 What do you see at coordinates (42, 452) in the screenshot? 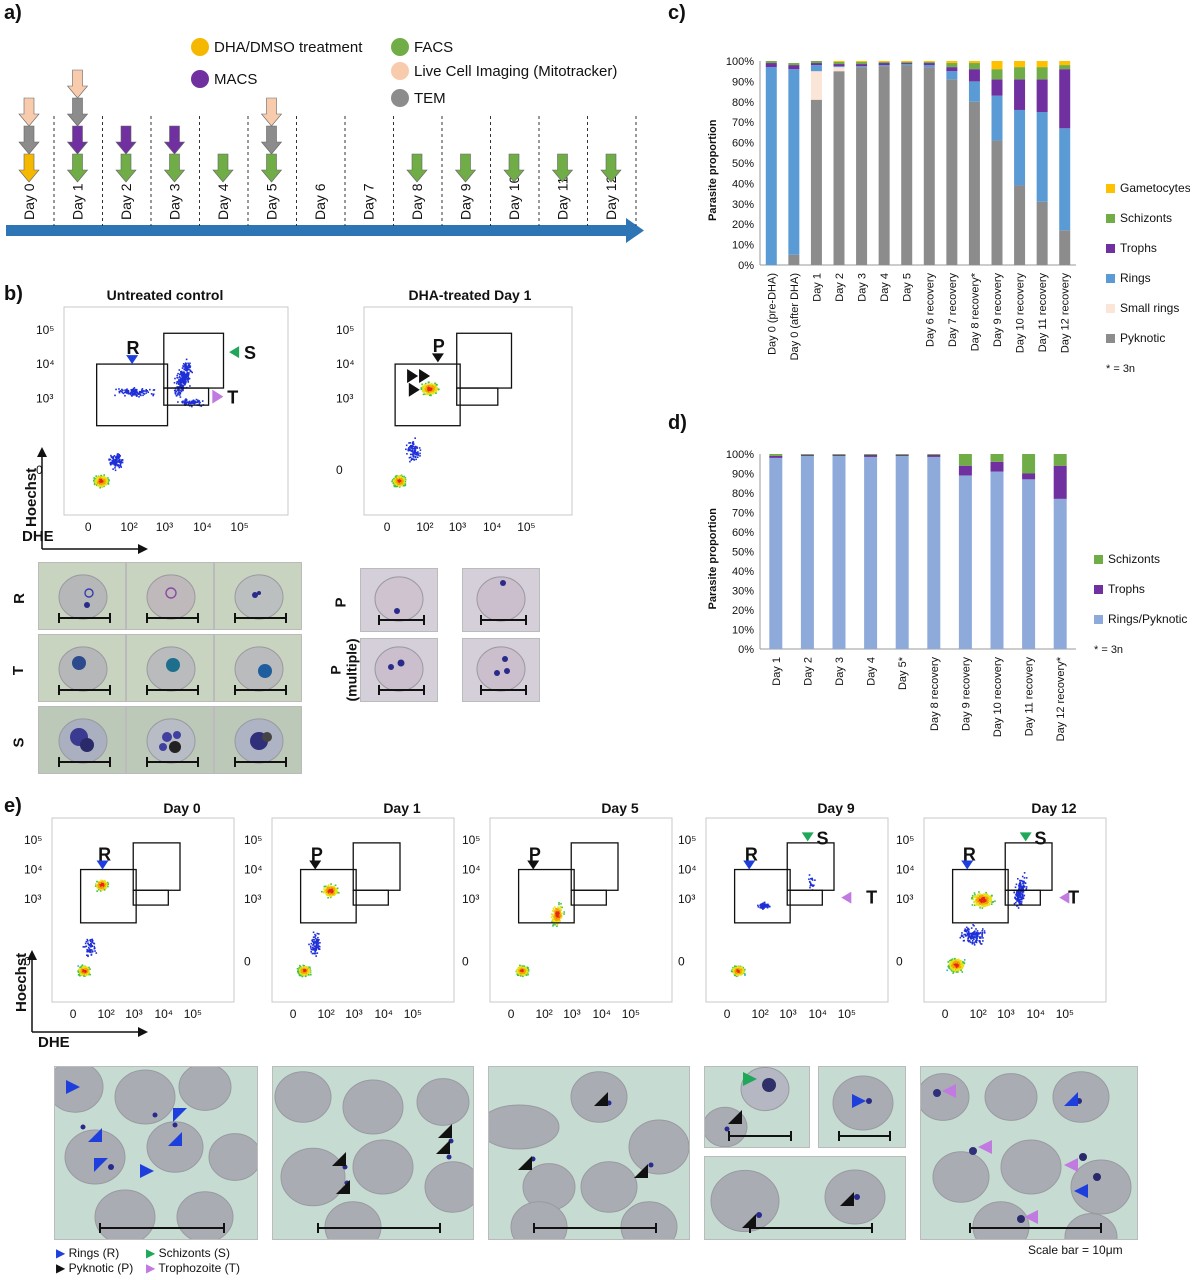
I see `arrow-head-icon` at bounding box center [42, 452].